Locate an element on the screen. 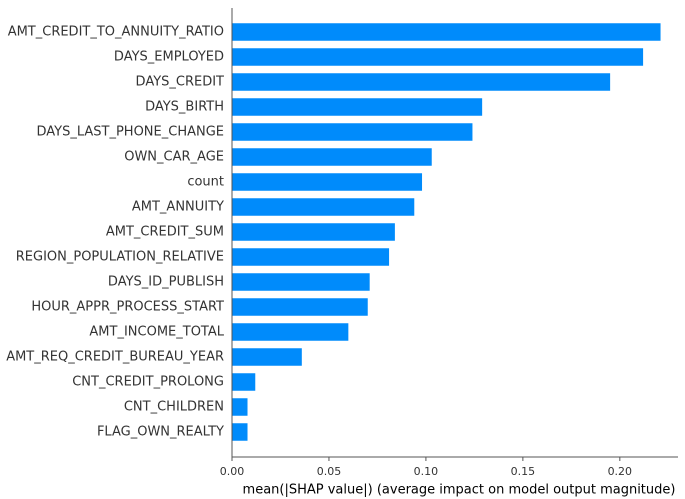 The height and width of the screenshot is (499, 685). feature-label: DAYS_CREDIT is located at coordinates (180, 82).